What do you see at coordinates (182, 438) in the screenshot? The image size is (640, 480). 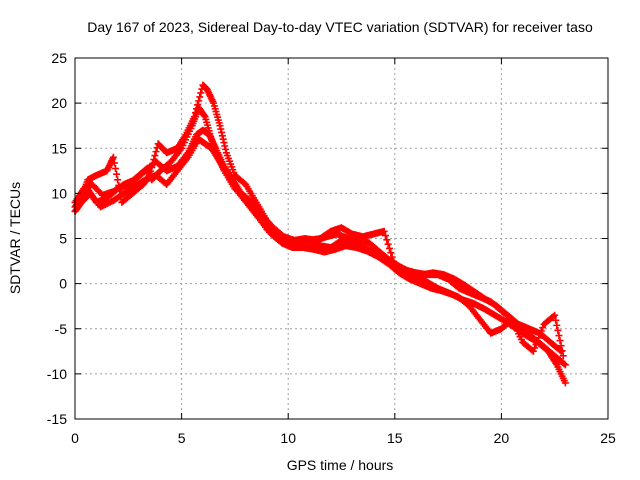 I see `x-tick-label: 5` at bounding box center [182, 438].